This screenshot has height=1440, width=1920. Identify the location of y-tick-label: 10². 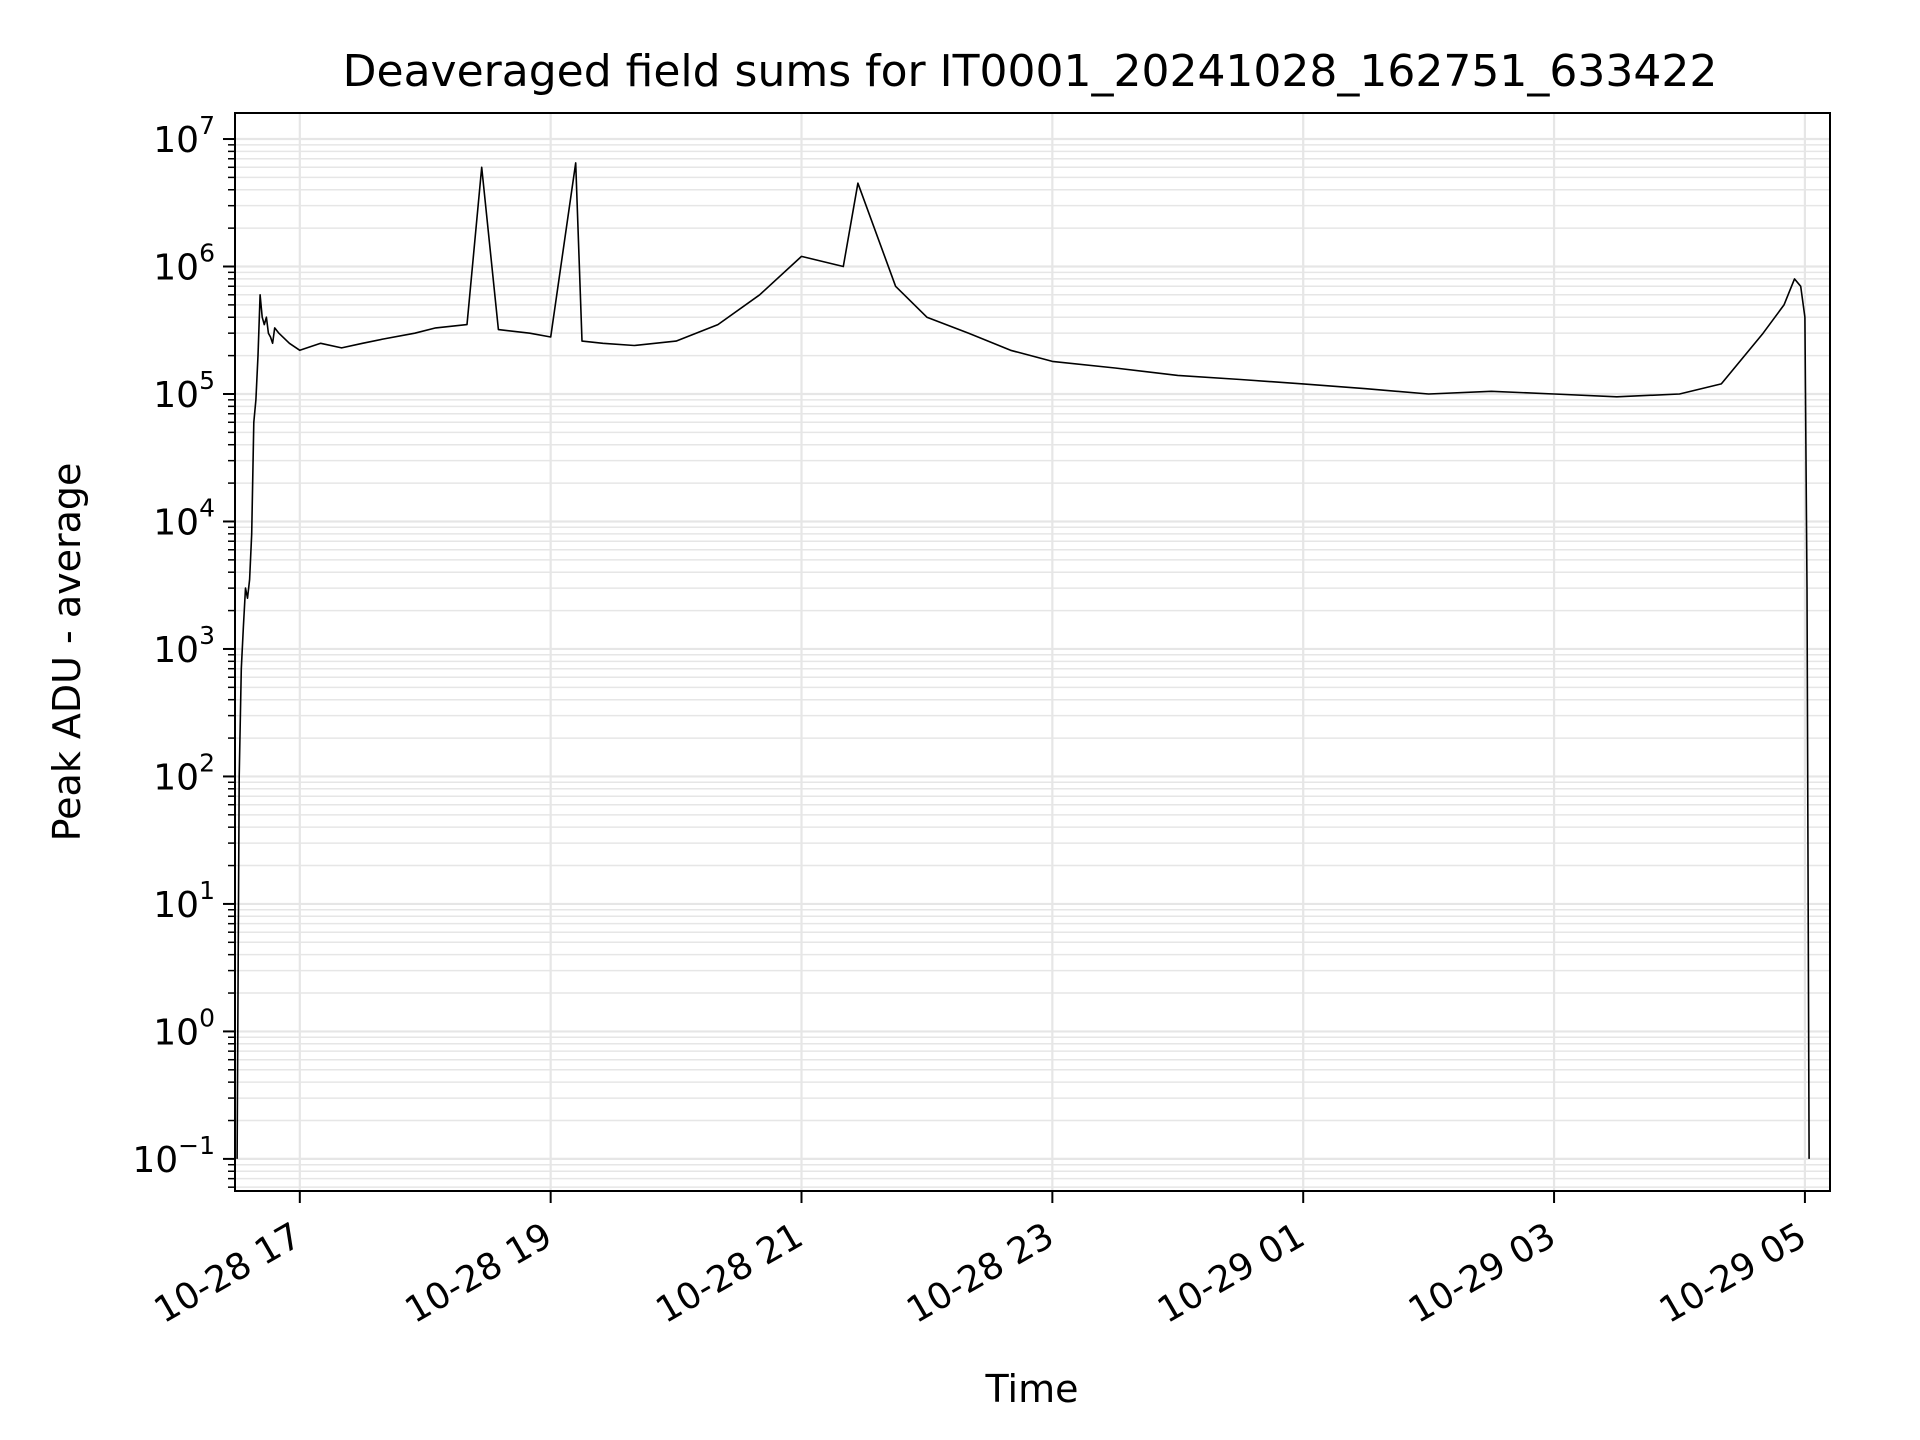
(184, 773).